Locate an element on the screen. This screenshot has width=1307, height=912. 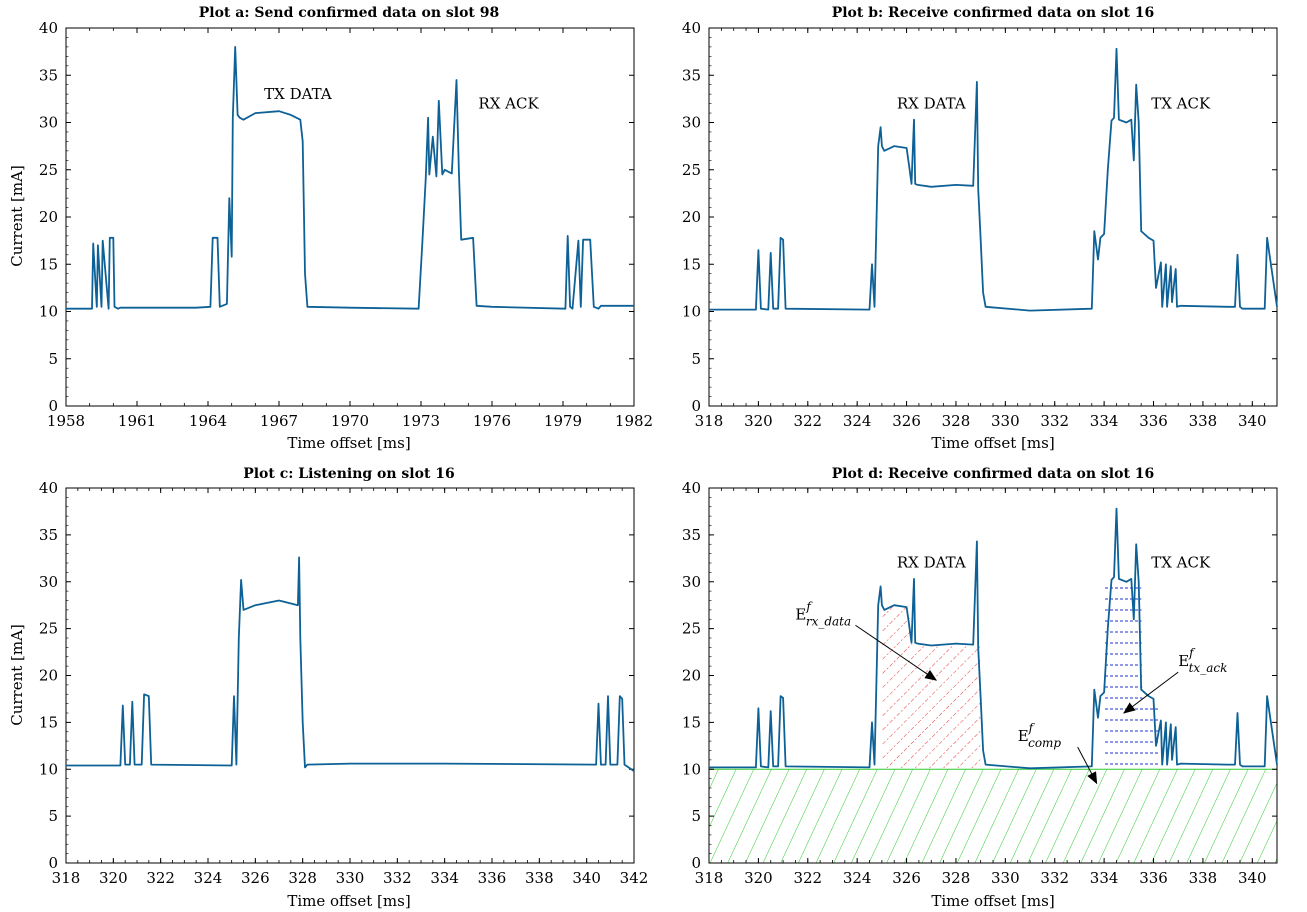
plot-c-xtick-label: 320 is located at coordinates (113, 878).